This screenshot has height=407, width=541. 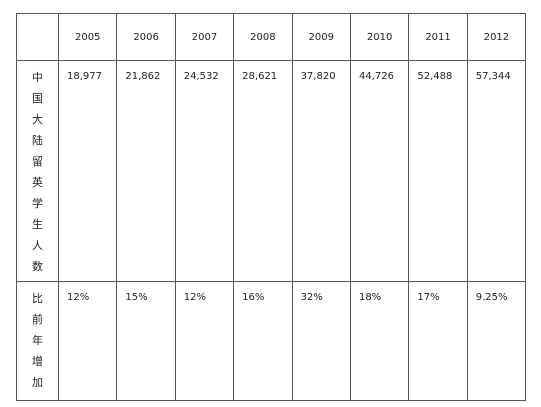 I want to click on cell-value: 24,532, so click(x=201, y=76).